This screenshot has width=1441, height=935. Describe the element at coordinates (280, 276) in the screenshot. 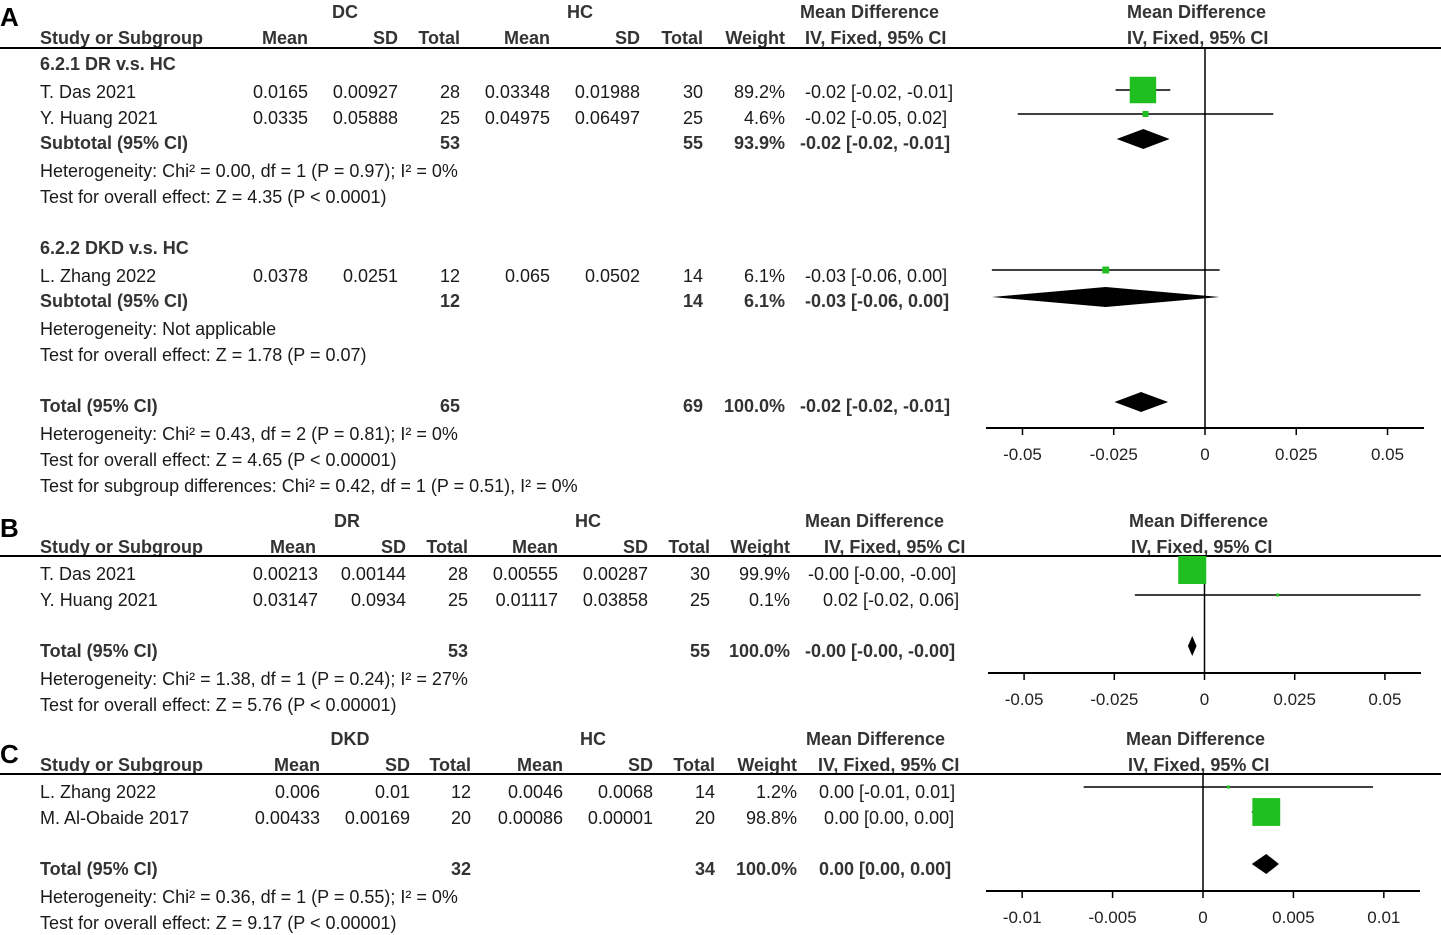

I see `mean1-cell: 0.0378` at that location.